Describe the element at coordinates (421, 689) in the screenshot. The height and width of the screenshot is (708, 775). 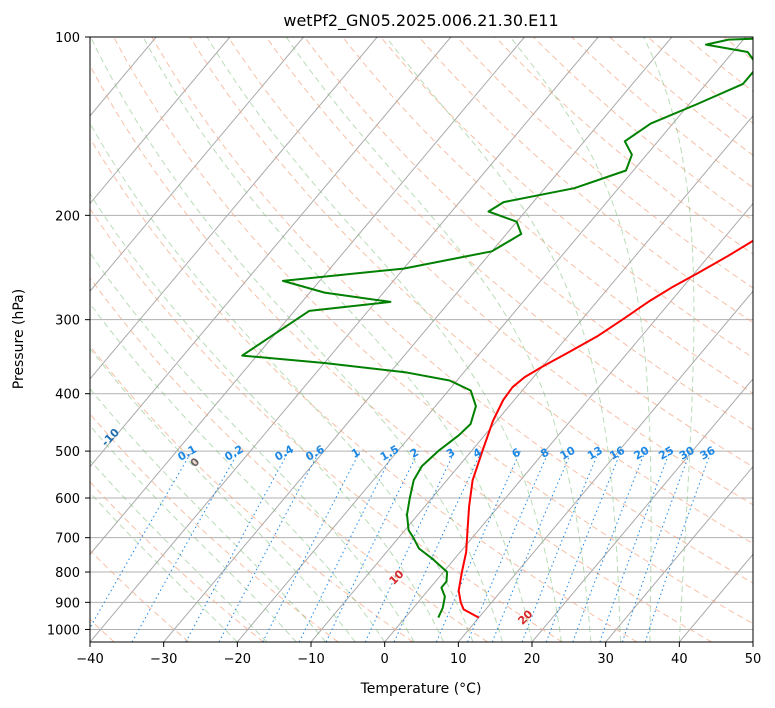
I see `x-axis-title: Temperature (°C)` at that location.